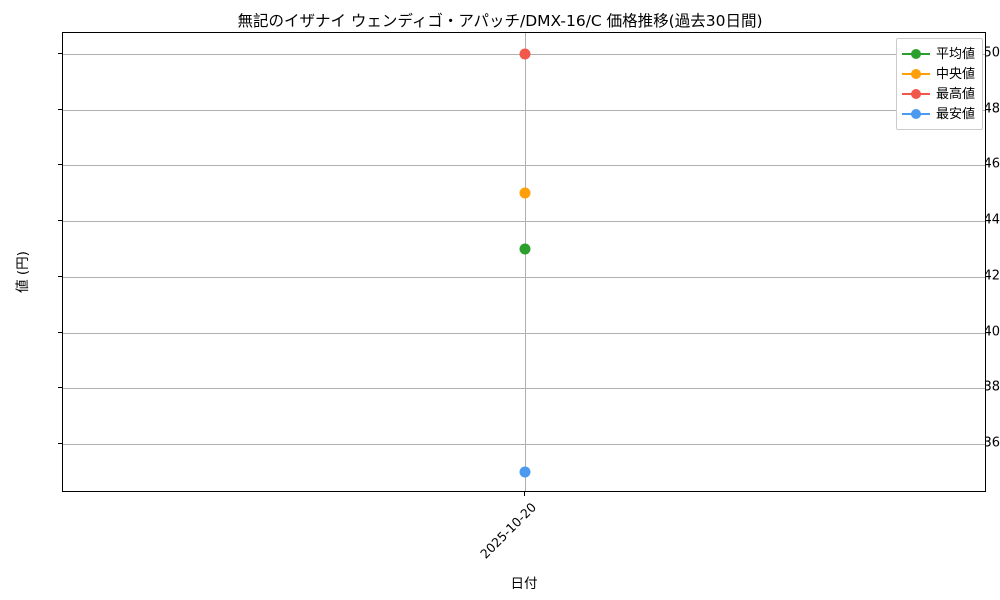 Image resolution: width=1000 pixels, height=600 pixels. I want to click on legend-item-2: 最高値, so click(938, 94).